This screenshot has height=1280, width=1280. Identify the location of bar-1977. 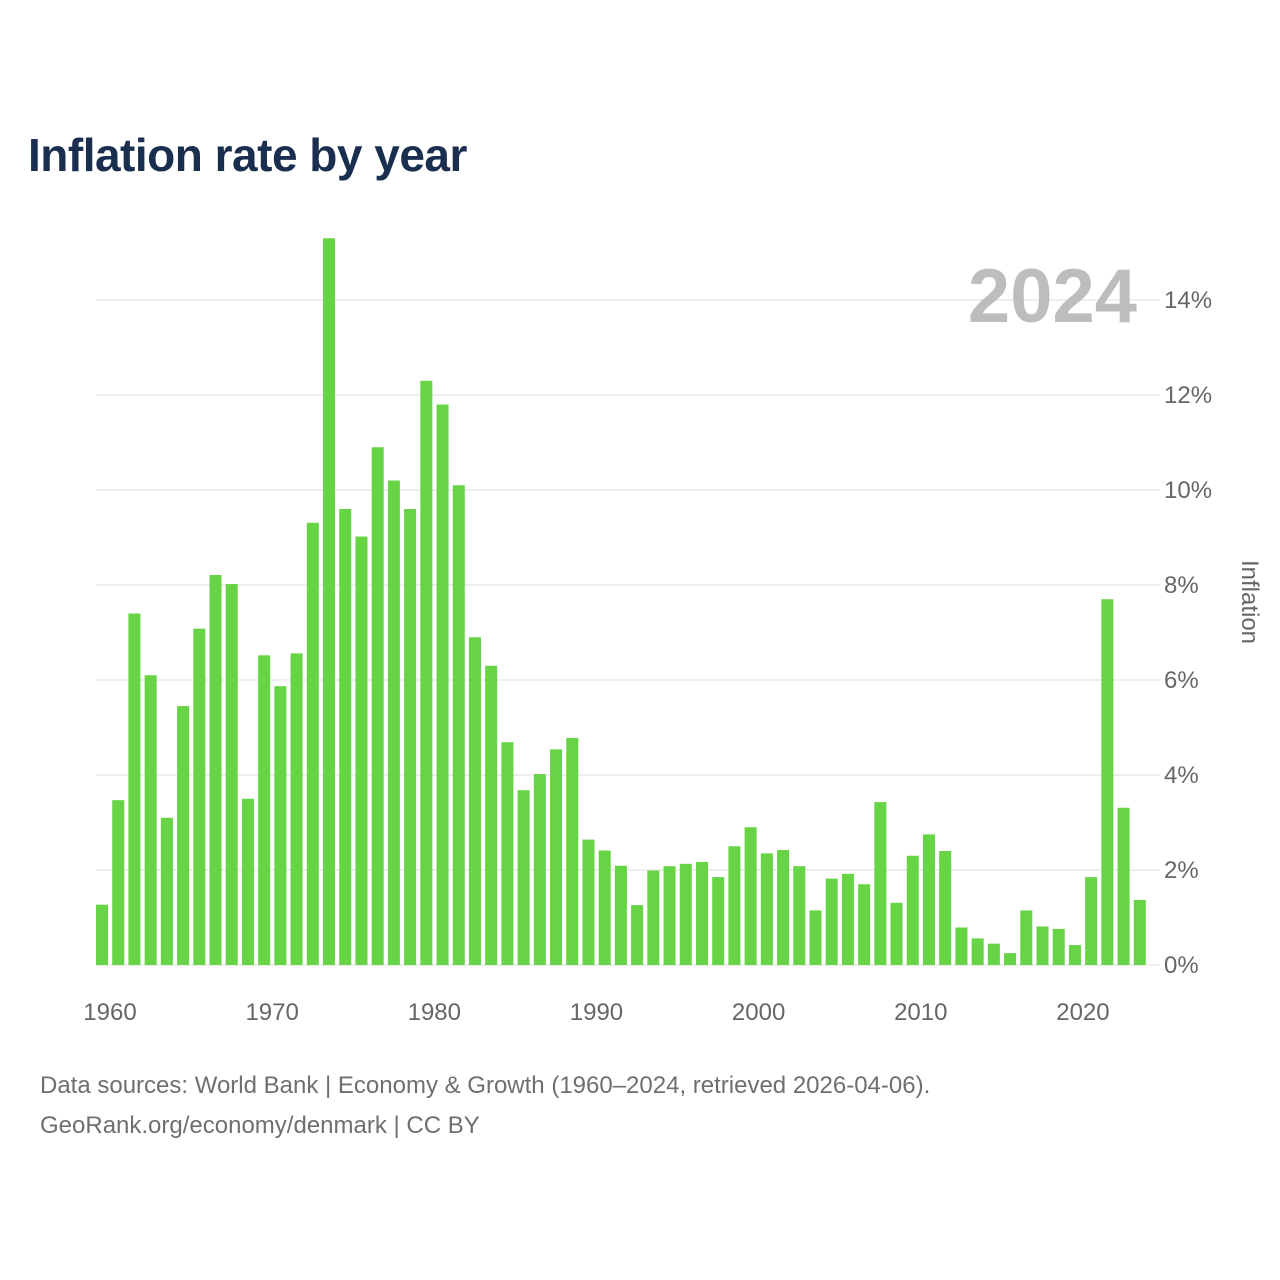
(377, 706).